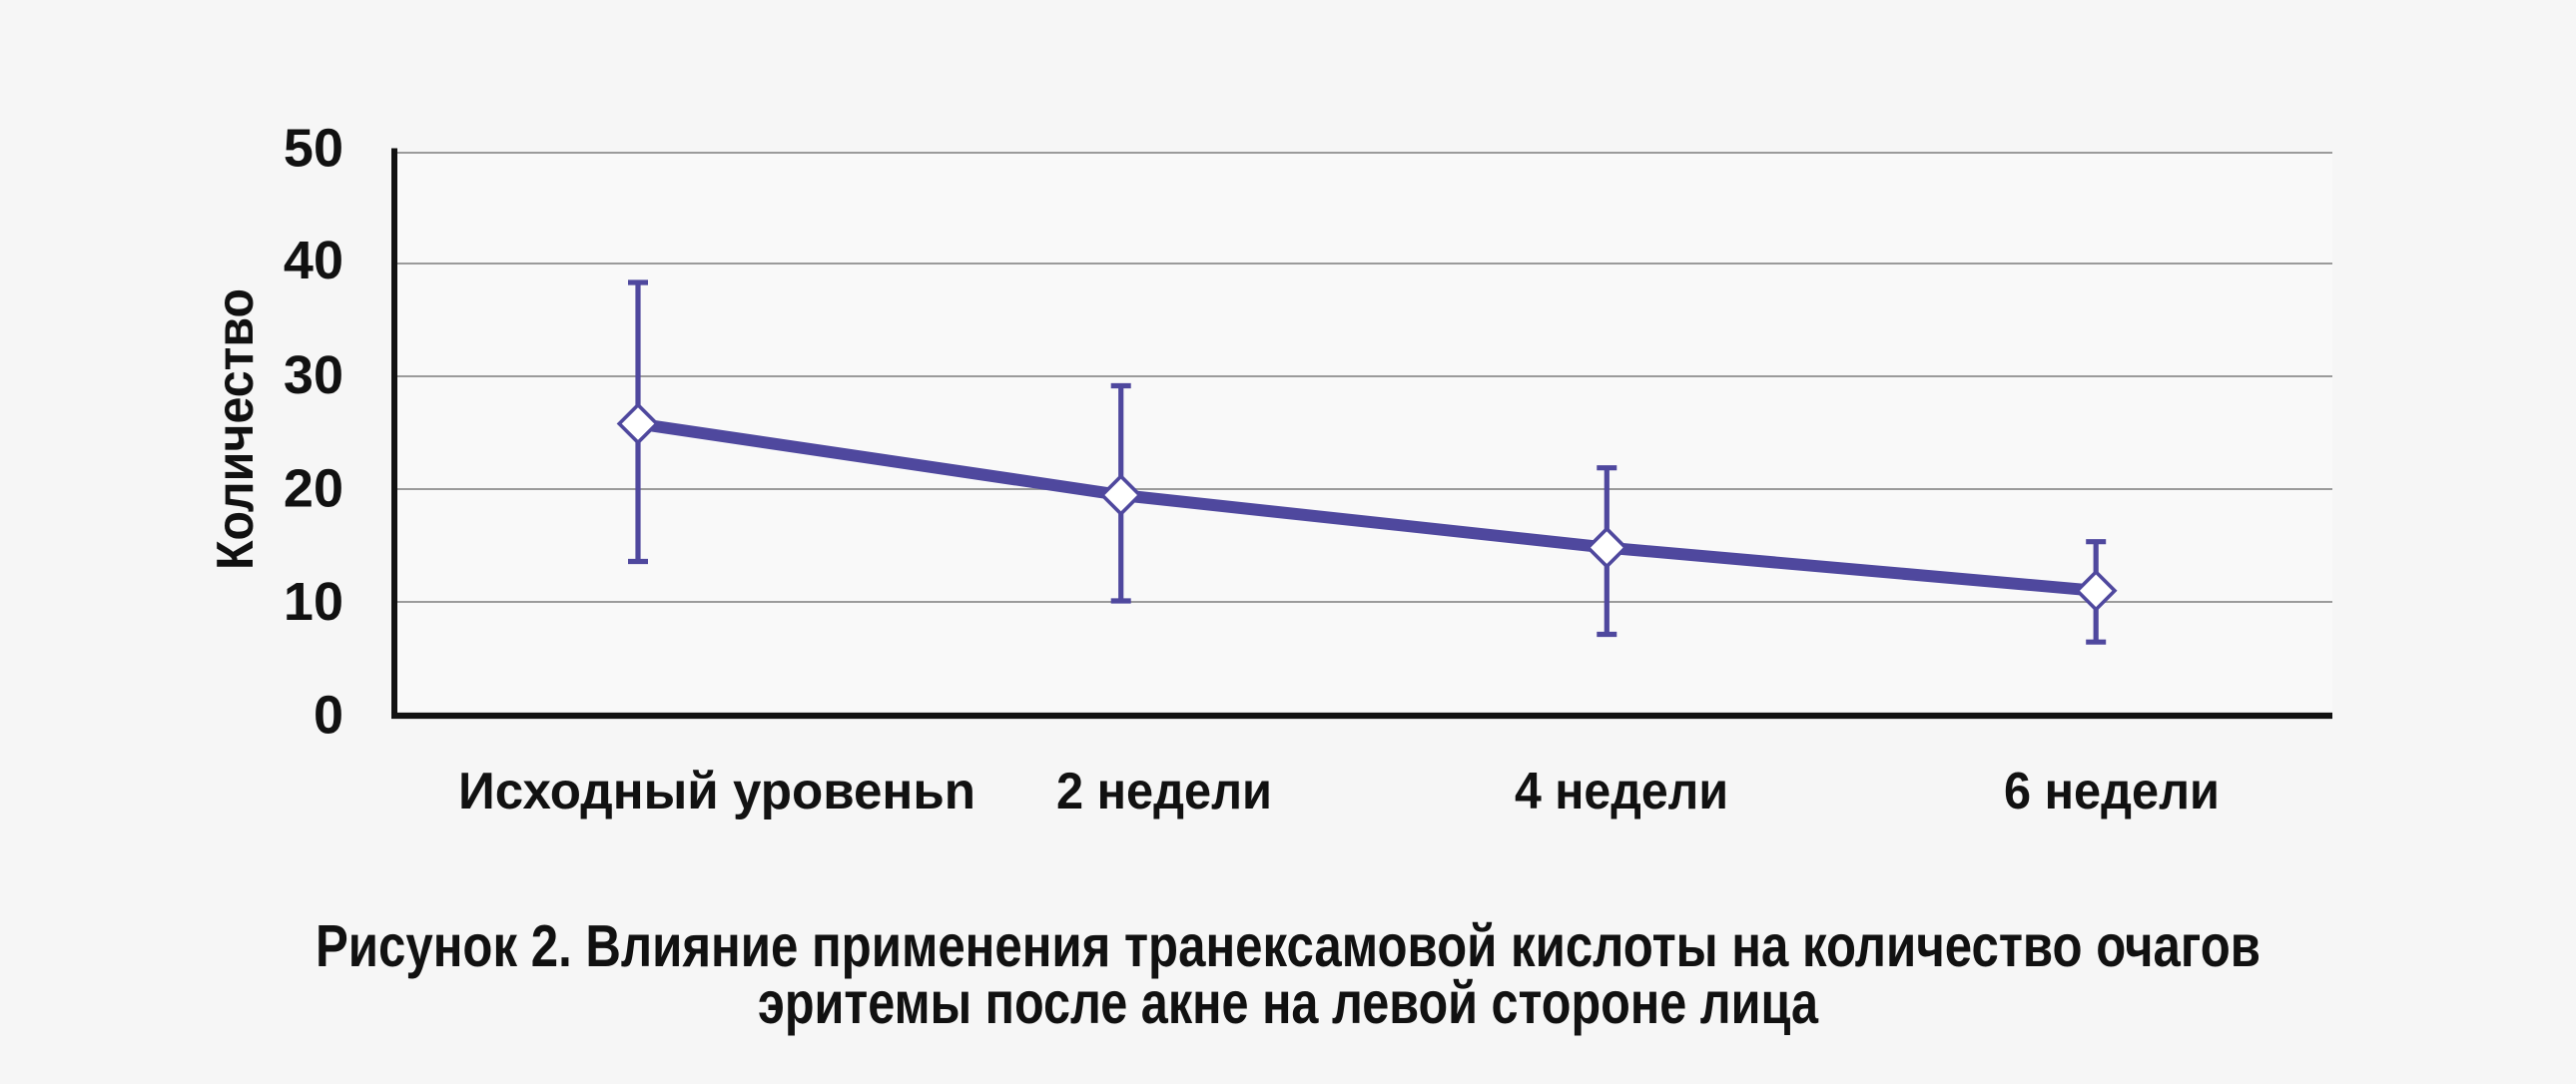  What do you see at coordinates (313, 261) in the screenshot?
I see `svg-text: 40` at bounding box center [313, 261].